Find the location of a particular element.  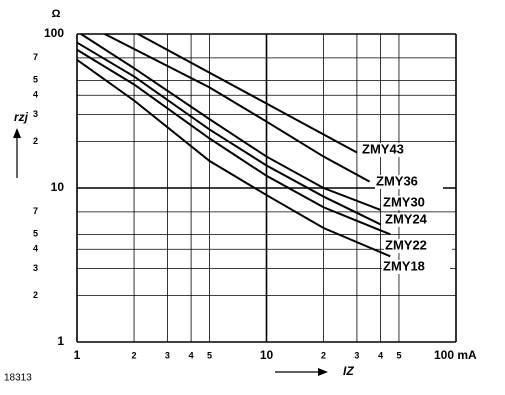

y-tick-label: 10 is located at coordinates (58, 187).